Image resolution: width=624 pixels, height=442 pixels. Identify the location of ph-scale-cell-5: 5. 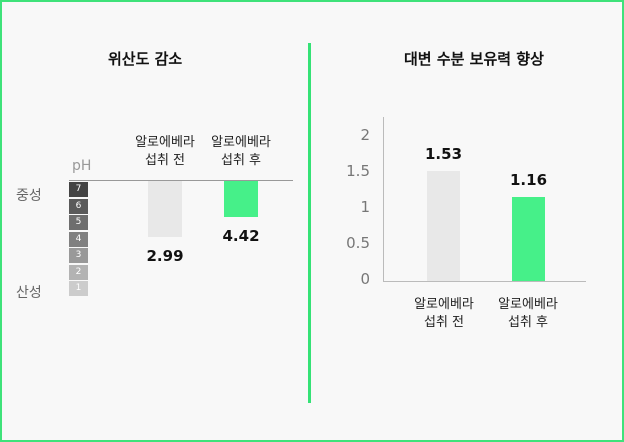
(78, 222).